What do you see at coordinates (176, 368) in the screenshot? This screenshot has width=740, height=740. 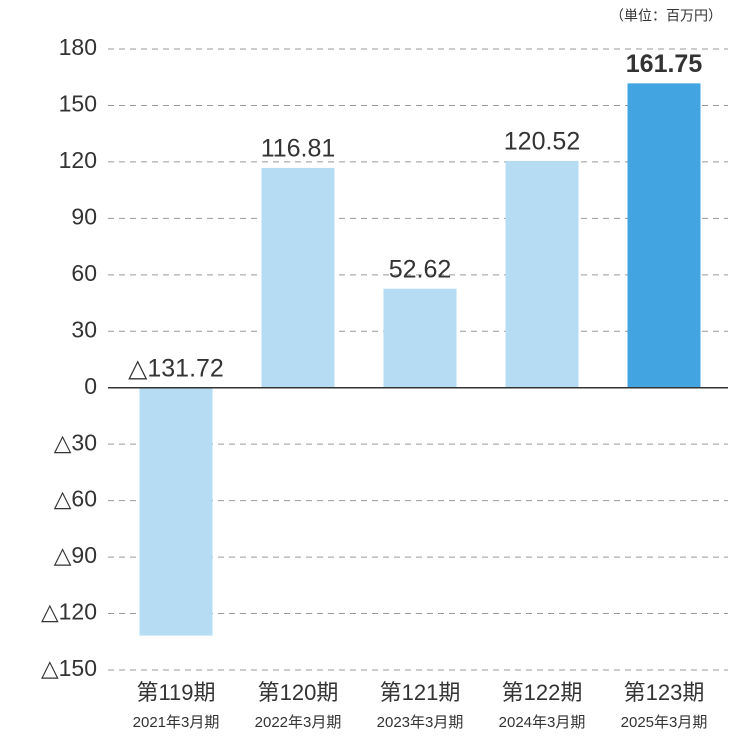 I see `value-label: △131.72` at bounding box center [176, 368].